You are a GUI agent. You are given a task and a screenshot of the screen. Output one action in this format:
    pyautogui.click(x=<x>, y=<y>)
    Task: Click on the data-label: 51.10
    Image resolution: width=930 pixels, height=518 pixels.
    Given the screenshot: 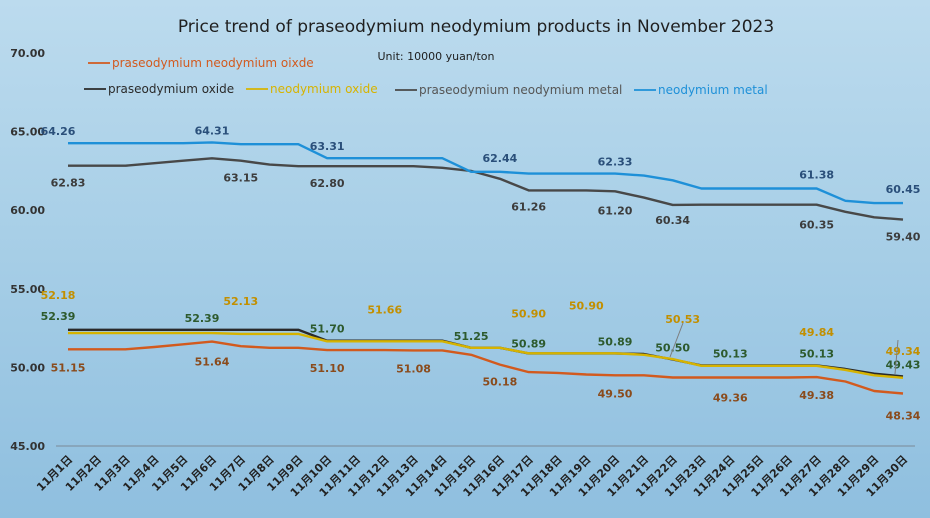 What is the action you would take?
    pyautogui.click(x=327, y=368)
    